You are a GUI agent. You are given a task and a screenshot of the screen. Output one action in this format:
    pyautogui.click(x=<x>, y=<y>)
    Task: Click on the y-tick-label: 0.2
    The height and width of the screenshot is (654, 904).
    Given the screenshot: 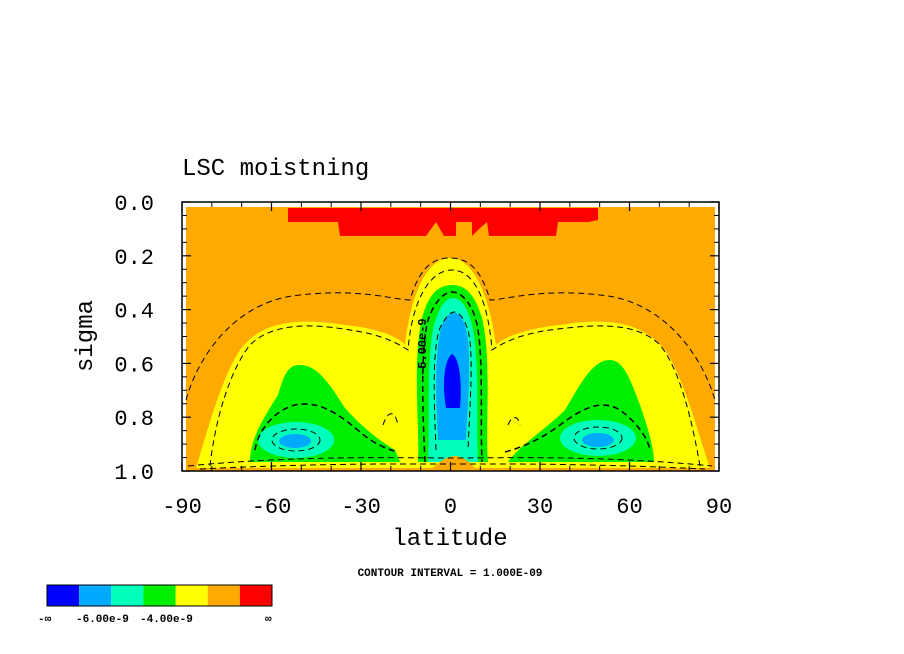 What is the action you would take?
    pyautogui.click(x=134, y=258)
    